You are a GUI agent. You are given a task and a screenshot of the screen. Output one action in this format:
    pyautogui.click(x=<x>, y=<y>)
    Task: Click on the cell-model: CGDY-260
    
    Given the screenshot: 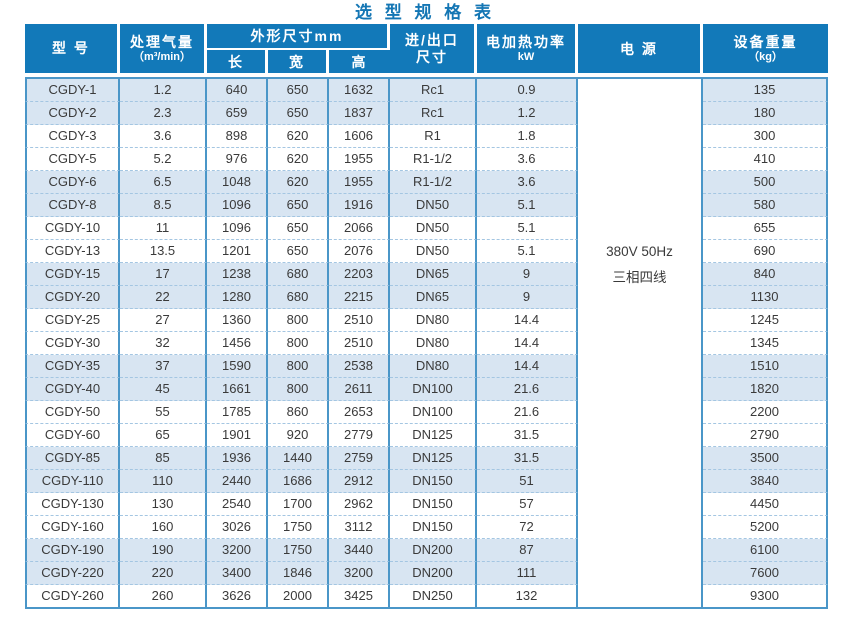 What is the action you would take?
    pyautogui.click(x=72, y=597)
    